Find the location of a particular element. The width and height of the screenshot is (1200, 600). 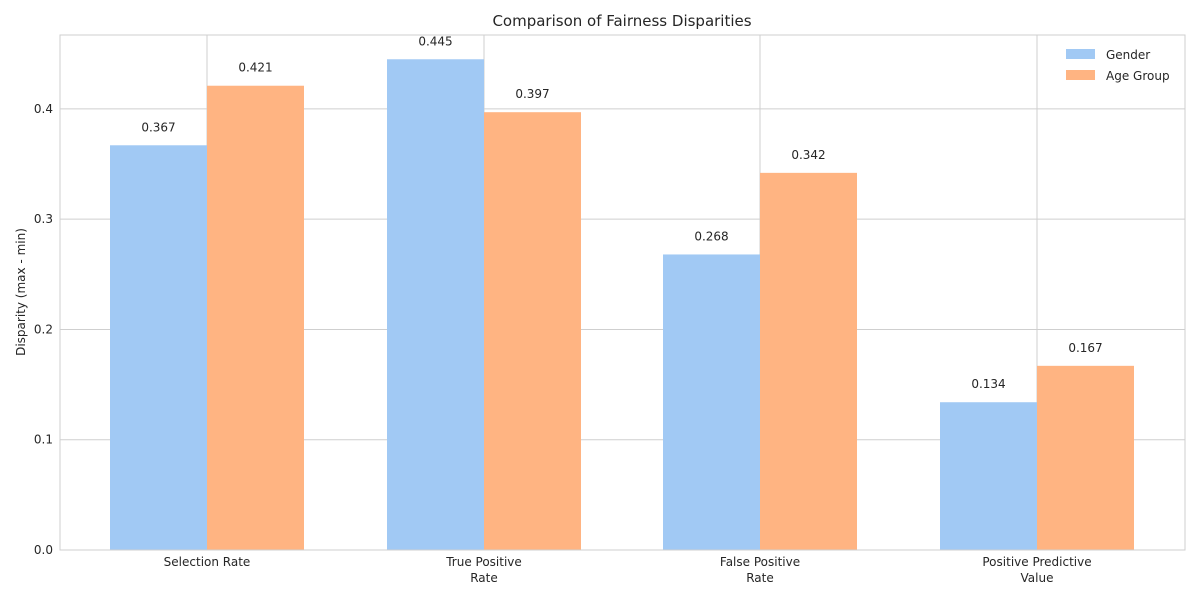

y-axis-label: Disparity (max - min) is located at coordinates (21, 292).